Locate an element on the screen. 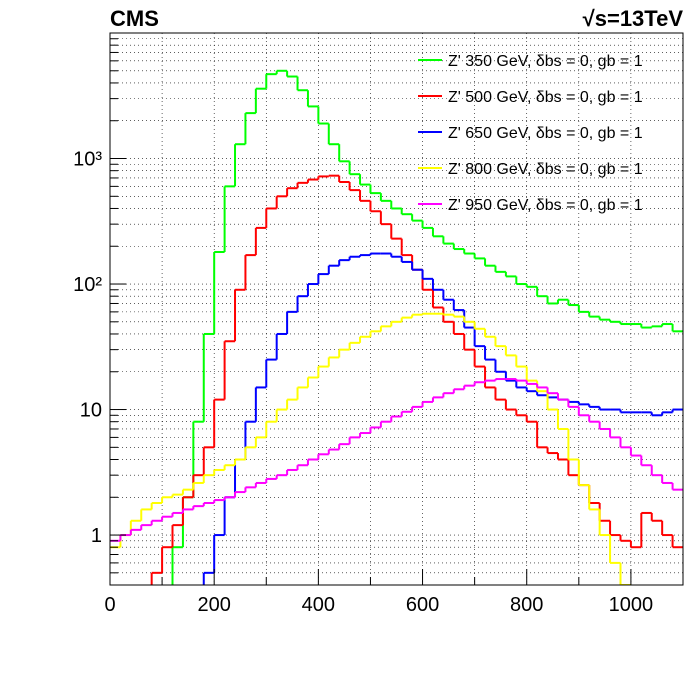 This screenshot has width=696, height=677. x-tick-label: 600 is located at coordinates (422, 605).